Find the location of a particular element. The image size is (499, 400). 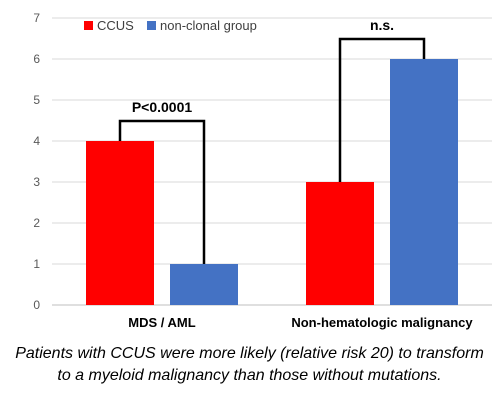

legend: CCUS non-clonal group is located at coordinates (170, 25).